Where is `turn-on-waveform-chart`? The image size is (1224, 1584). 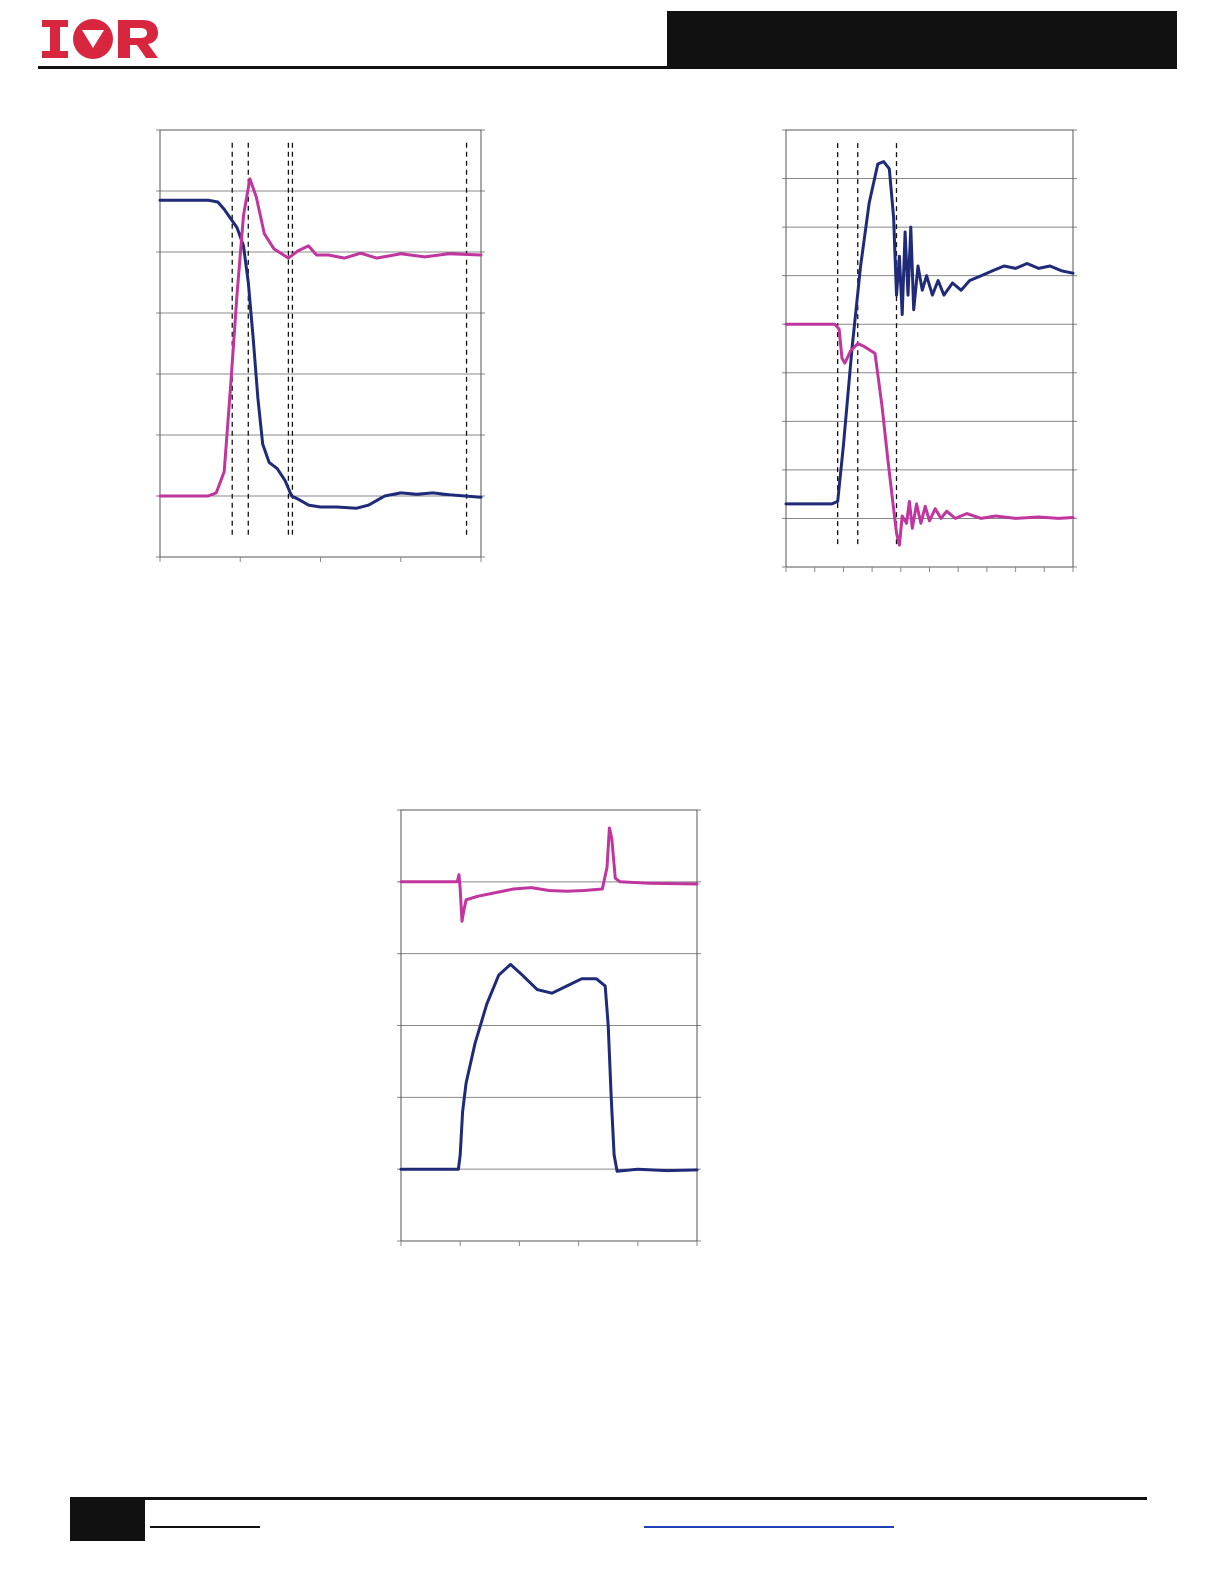 turn-on-waveform-chart is located at coordinates (929, 350).